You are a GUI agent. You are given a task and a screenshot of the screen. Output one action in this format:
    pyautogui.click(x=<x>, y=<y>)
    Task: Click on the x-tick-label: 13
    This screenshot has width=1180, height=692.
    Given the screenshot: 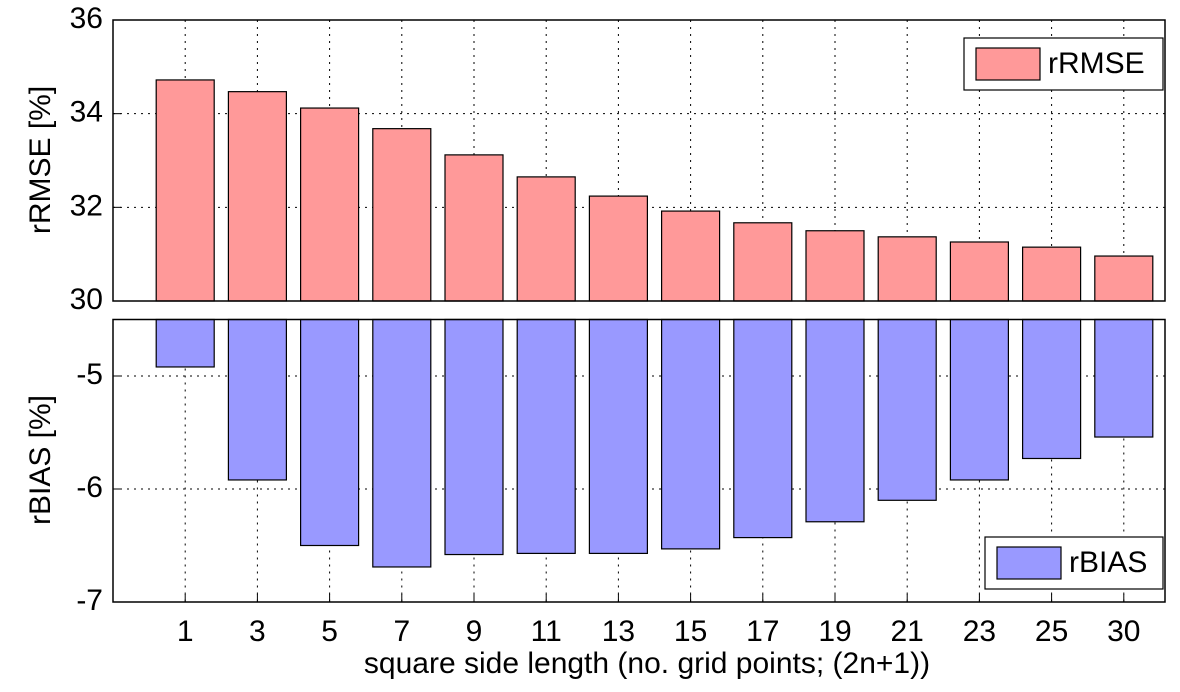 What is the action you would take?
    pyautogui.click(x=618, y=631)
    